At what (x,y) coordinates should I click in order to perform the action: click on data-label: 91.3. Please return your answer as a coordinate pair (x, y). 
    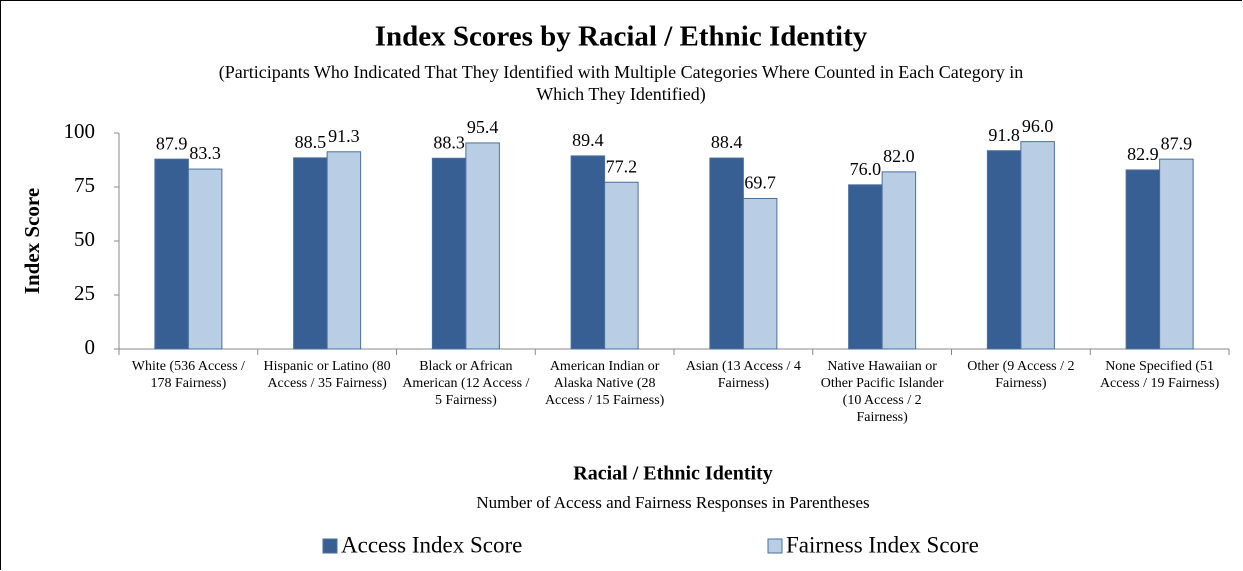
    Looking at the image, I should click on (344, 136).